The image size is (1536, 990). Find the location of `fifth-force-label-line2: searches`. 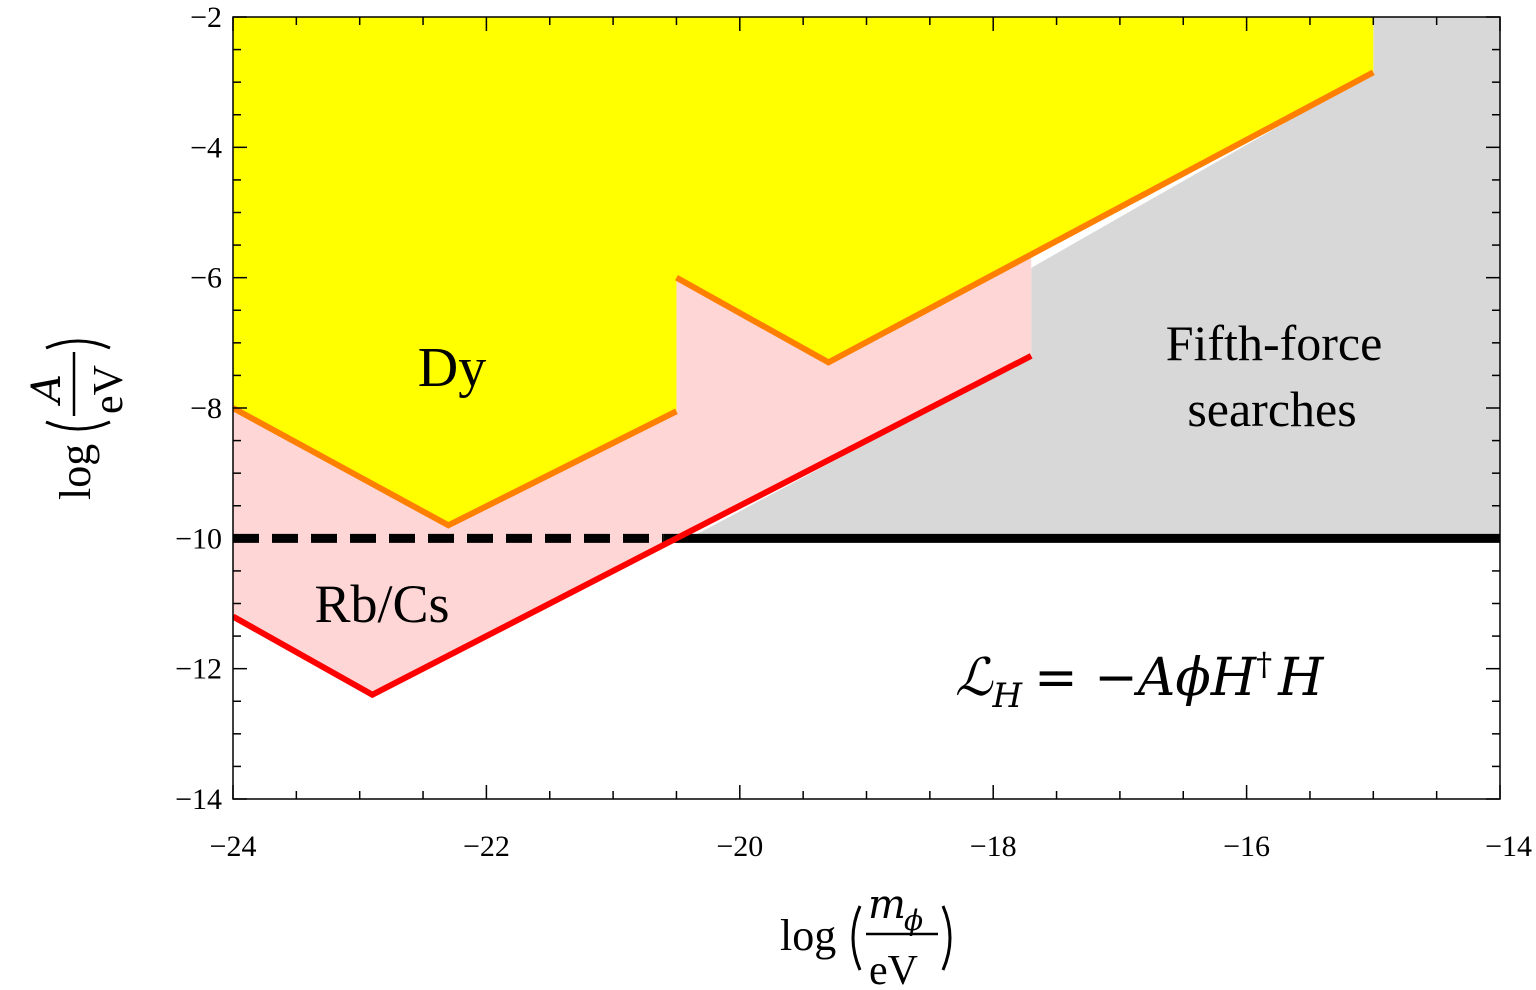

fifth-force-label-line2: searches is located at coordinates (1271, 409).